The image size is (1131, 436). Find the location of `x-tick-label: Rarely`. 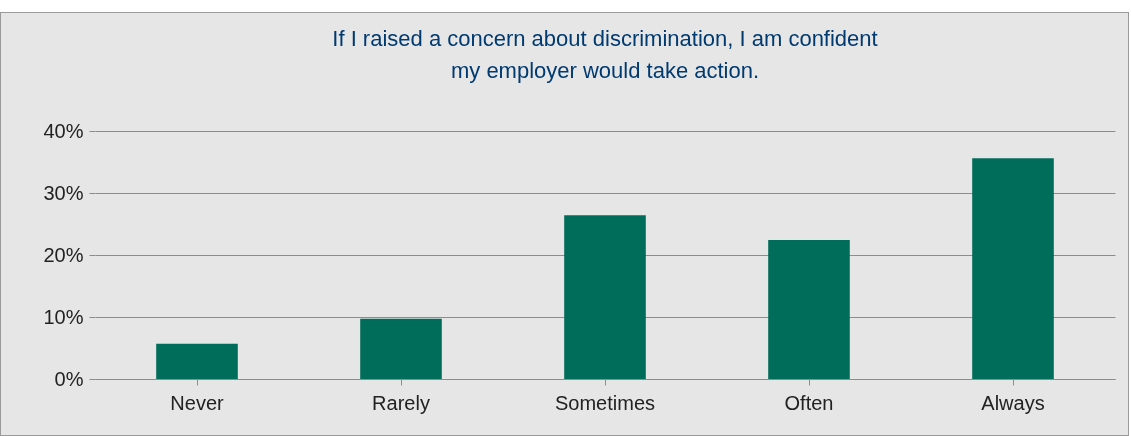

x-tick-label: Rarely is located at coordinates (401, 402).